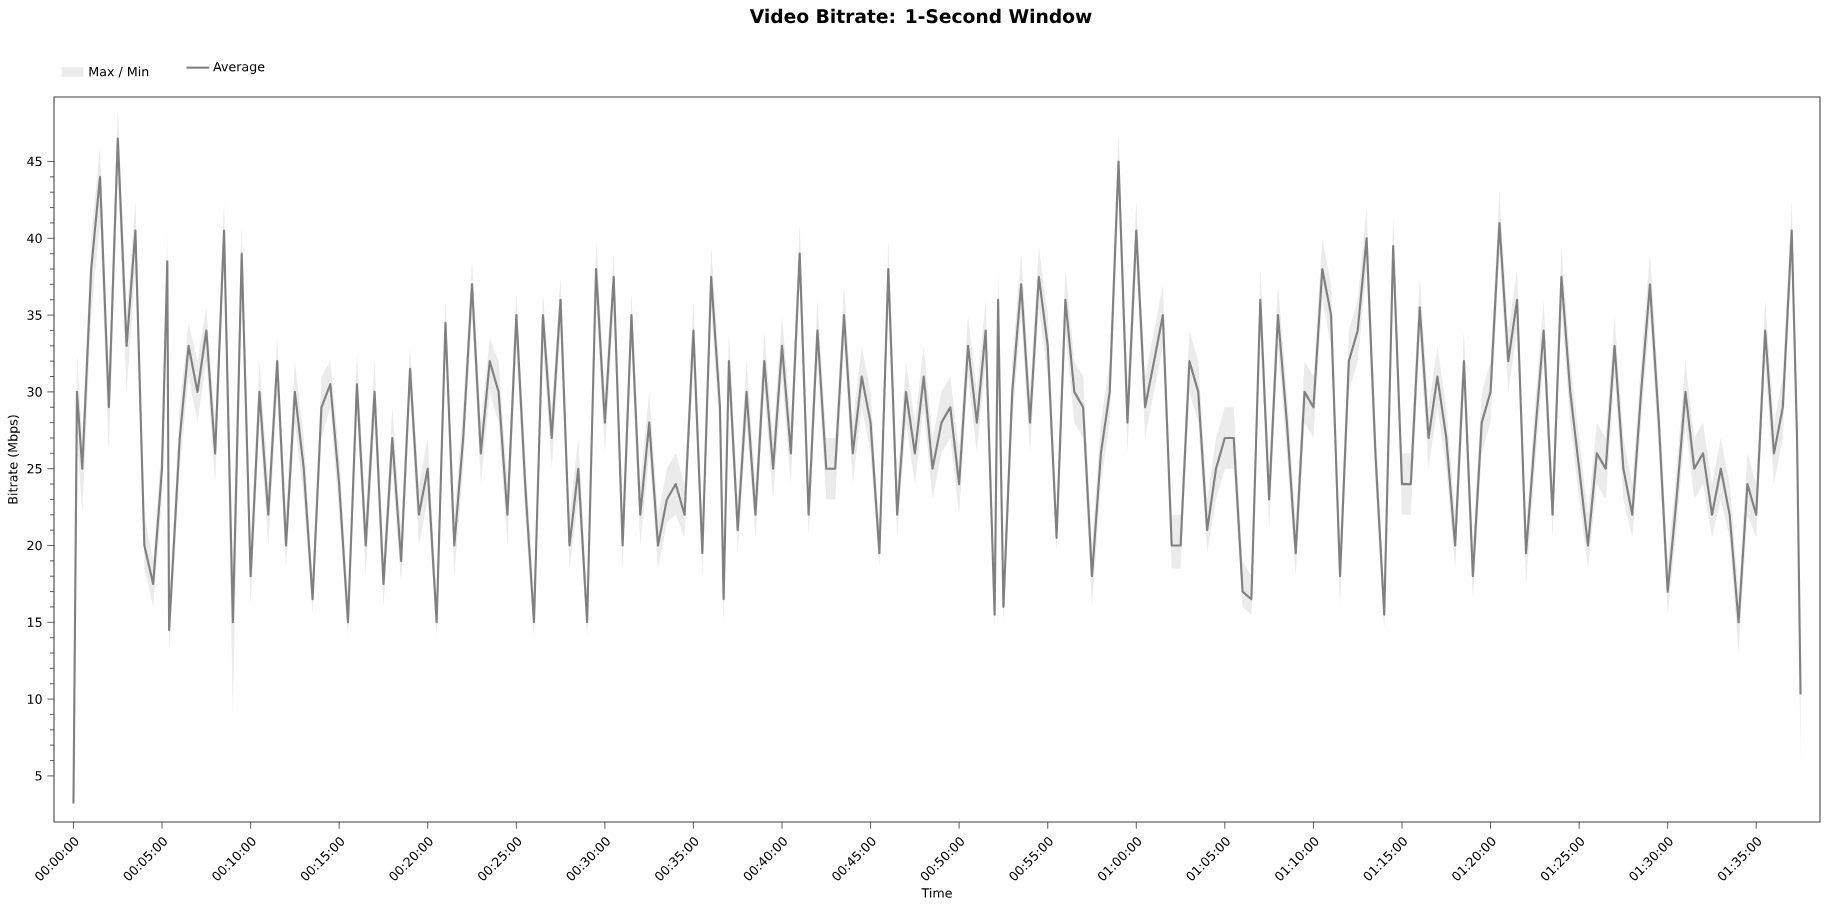 This screenshot has width=1842, height=917. I want to click on y-tick-label: 20, so click(34, 545).